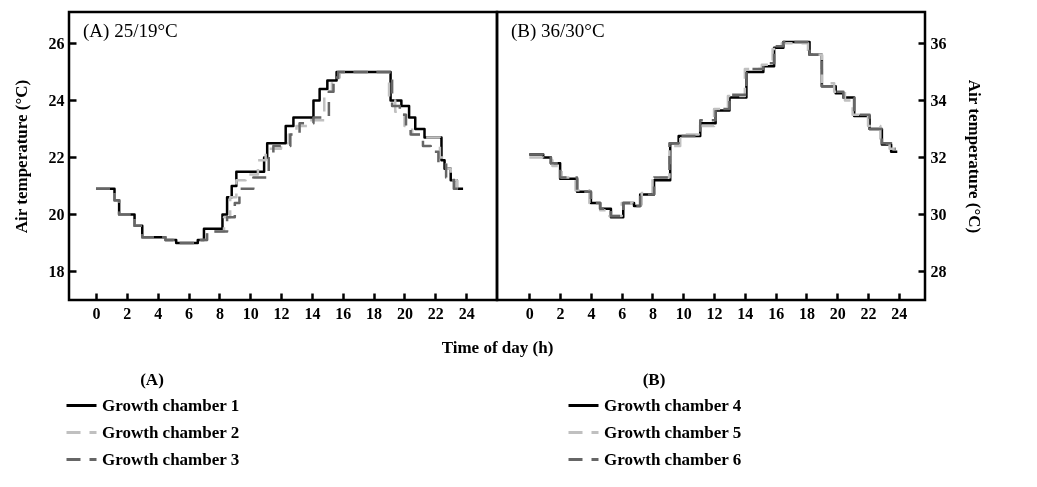 The width and height of the screenshot is (1037, 487). I want to click on legend-label: Growth chamber 6, so click(673, 459).